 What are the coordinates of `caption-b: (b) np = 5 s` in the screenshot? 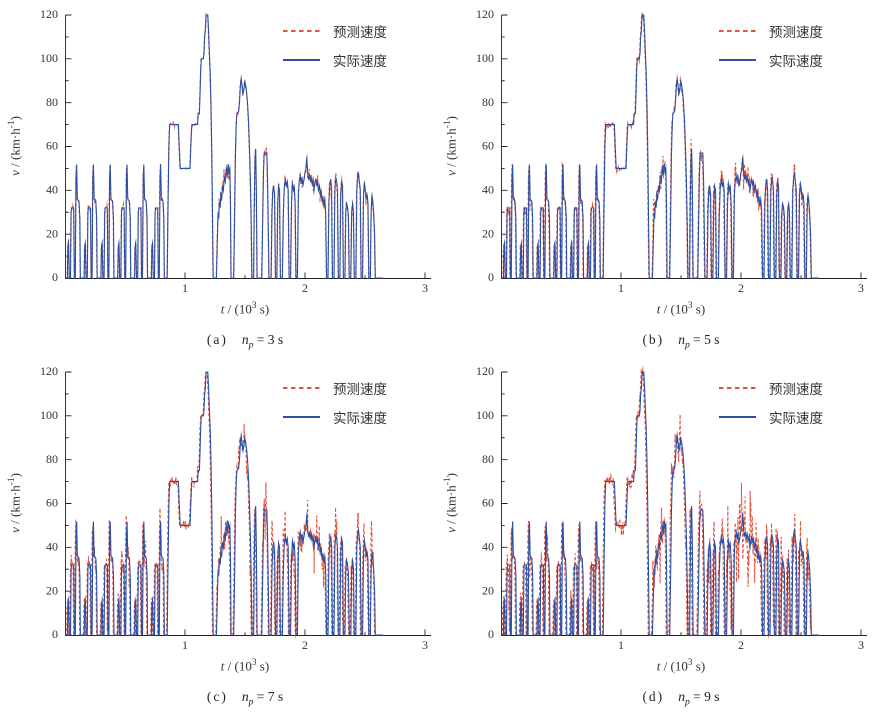 It's located at (681, 341).